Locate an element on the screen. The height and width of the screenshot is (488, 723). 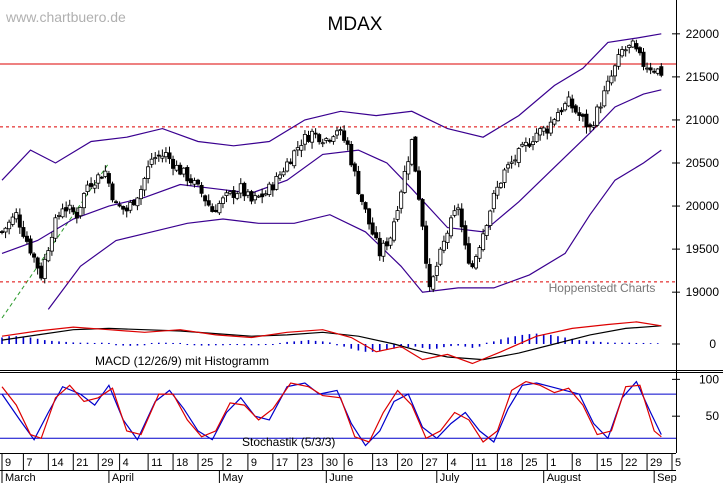
price-y-tick-label: 19000 is located at coordinates (703, 292).